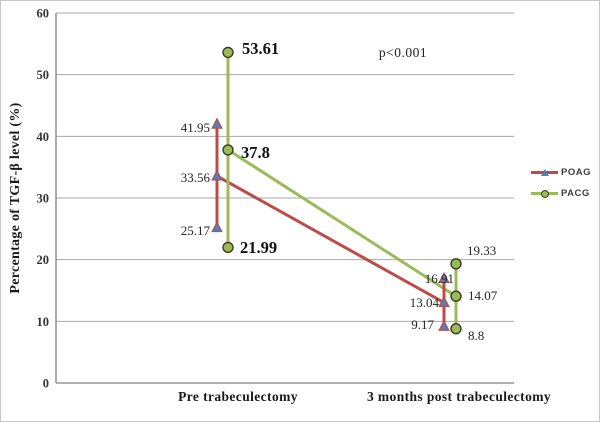 Image resolution: width=600 pixels, height=422 pixels. What do you see at coordinates (228, 247) in the screenshot?
I see `marker-PACG-0-lower` at bounding box center [228, 247].